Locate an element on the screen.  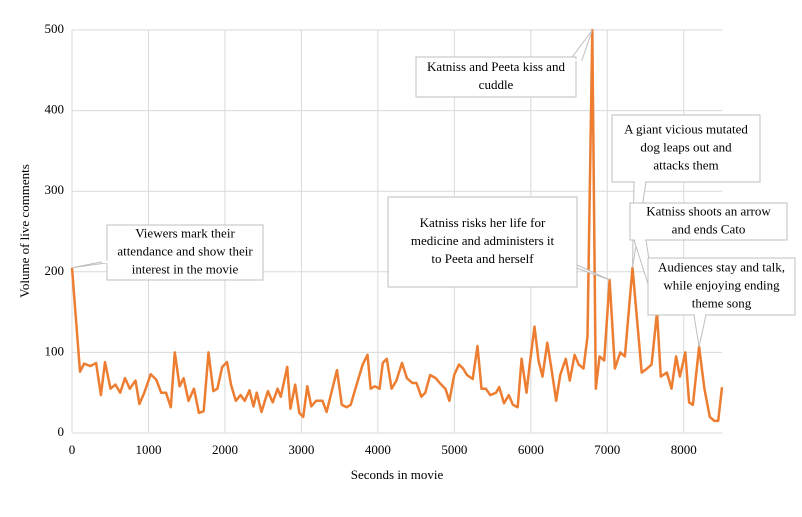
annotation-text: dog leaps out and is located at coordinates (686, 146).